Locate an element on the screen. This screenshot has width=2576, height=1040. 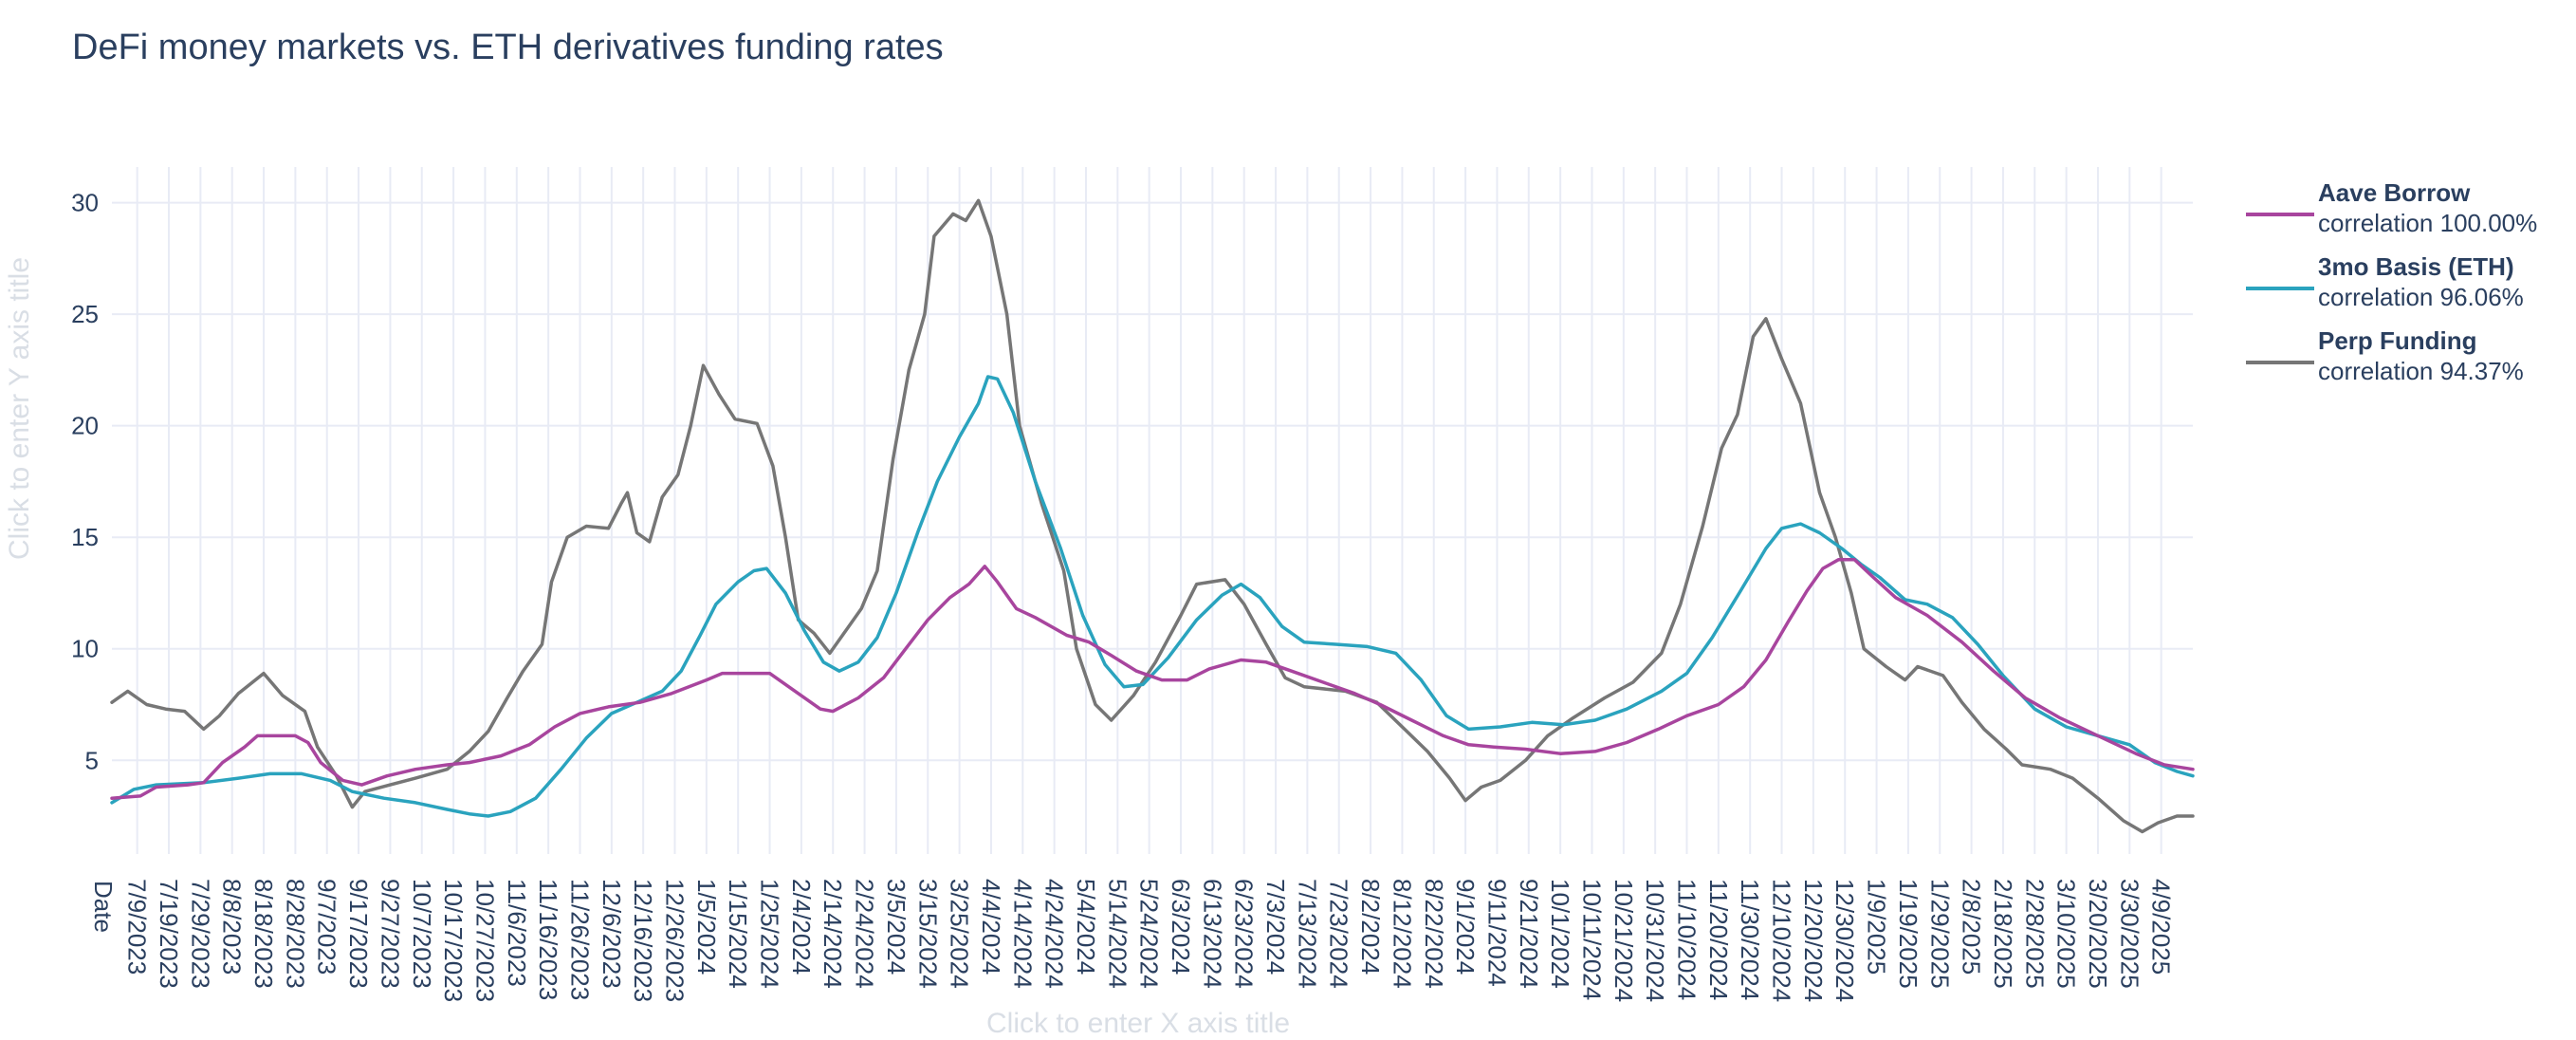
x-tick-label: 6/13/2024 is located at coordinates (1212, 934).